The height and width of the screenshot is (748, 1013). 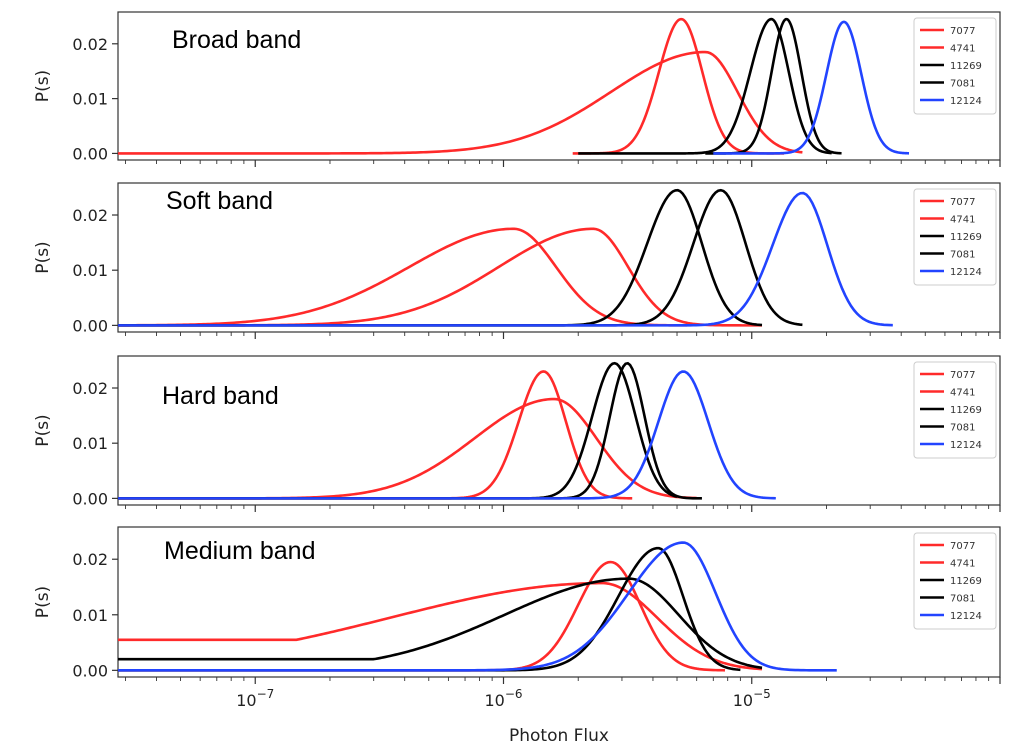 What do you see at coordinates (255, 698) in the screenshot?
I see `x-tick-label: 10⁻⁷` at bounding box center [255, 698].